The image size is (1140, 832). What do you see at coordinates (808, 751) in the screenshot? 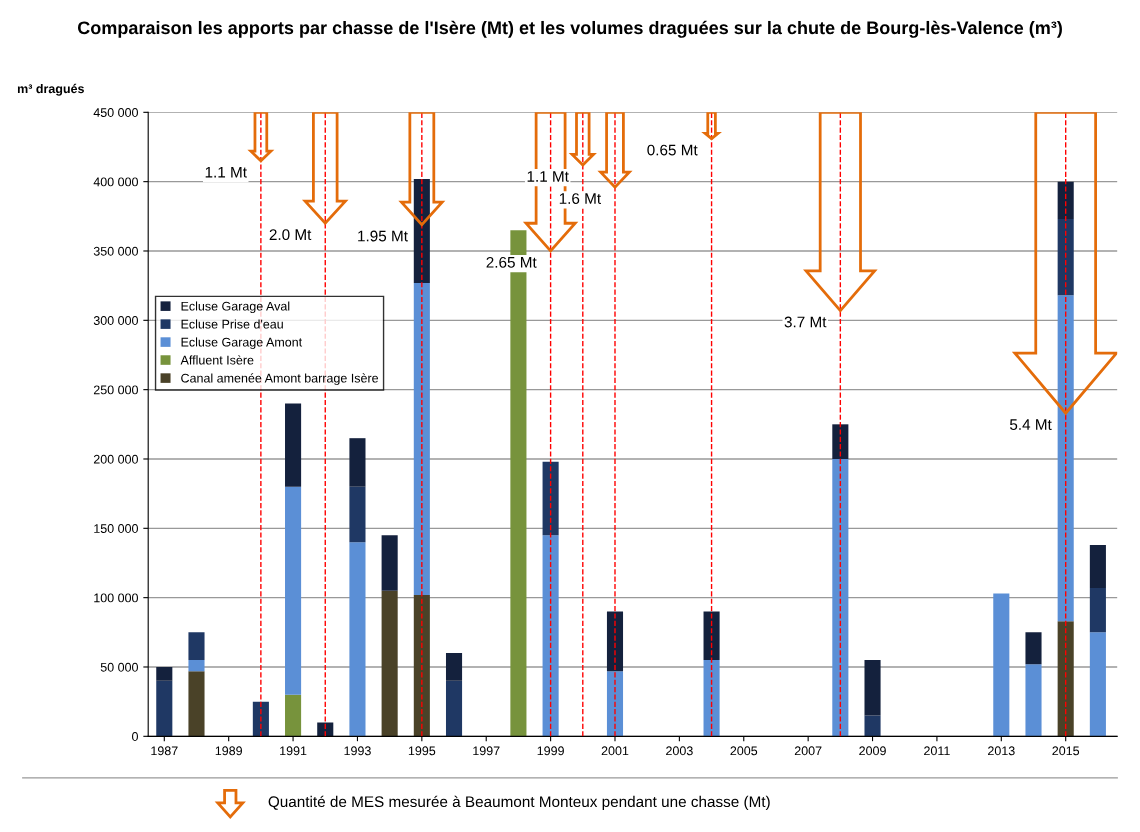
I see `x-tick-label: 2007` at bounding box center [808, 751].